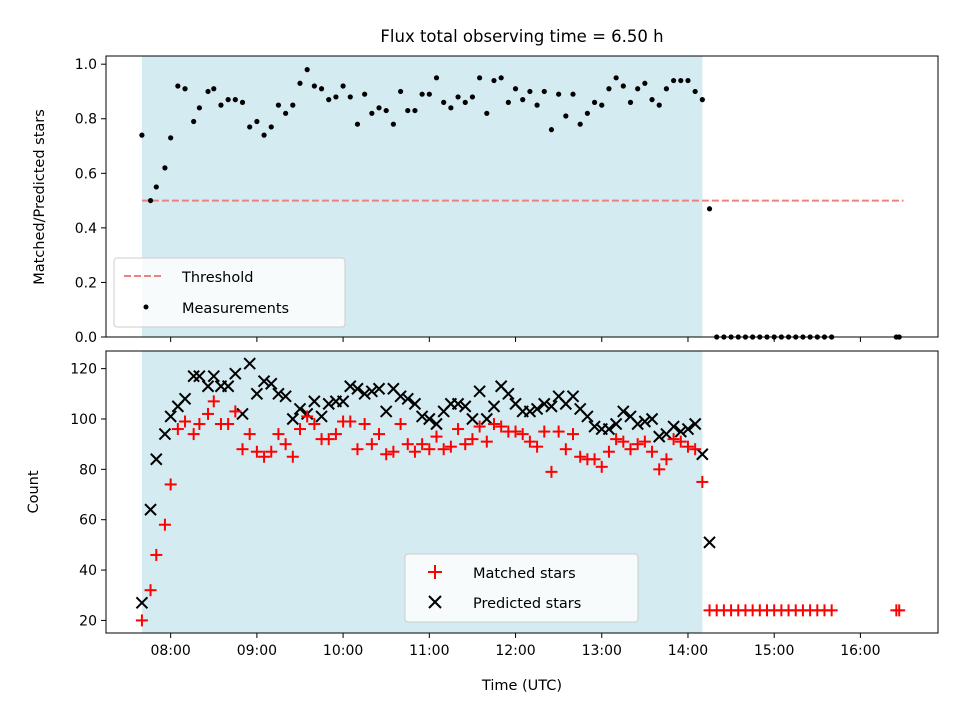  Describe the element at coordinates (86, 65) in the screenshot. I see `y-tick-label: 1.0` at that location.